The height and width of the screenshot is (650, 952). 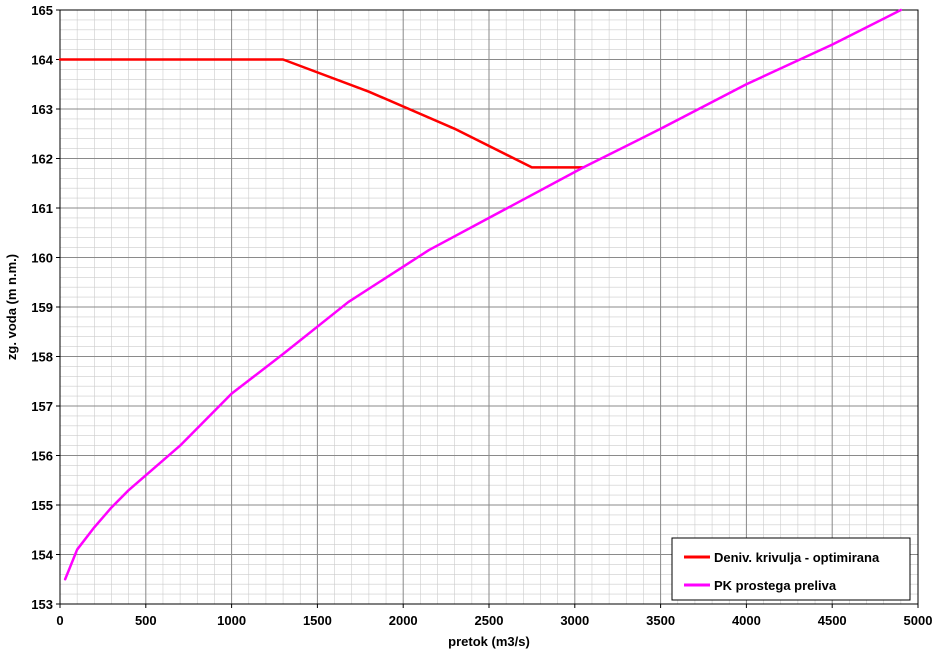 I want to click on y-tick-label: 162, so click(x=42, y=159).